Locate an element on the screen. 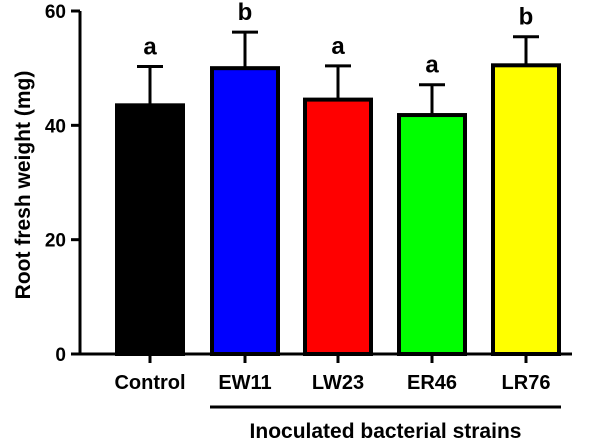 This screenshot has height=445, width=598. x-tick-label: LR76 is located at coordinates (526, 383).